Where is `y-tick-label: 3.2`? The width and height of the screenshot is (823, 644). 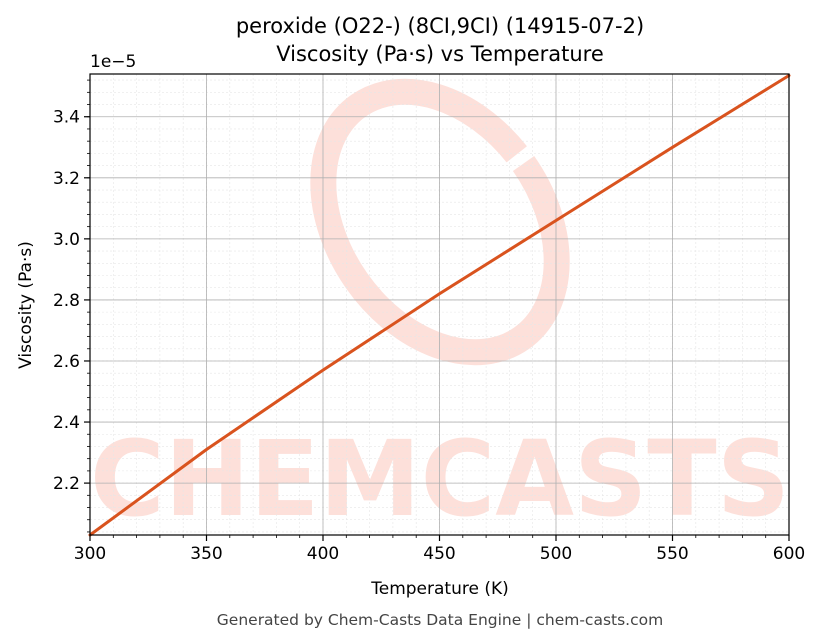 y-tick-label: 3.2 is located at coordinates (66, 179).